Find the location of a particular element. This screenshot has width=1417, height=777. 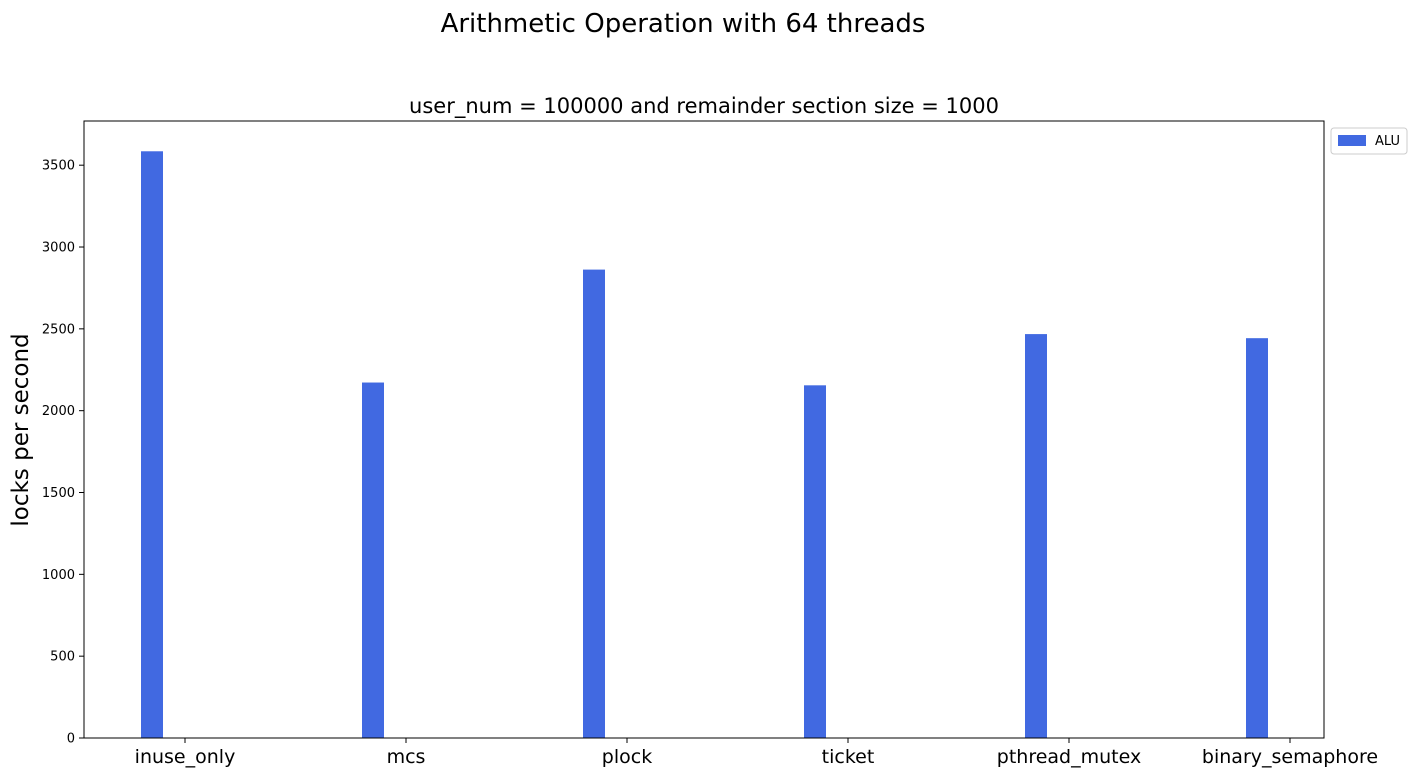

legend-box is located at coordinates (1369, 141).